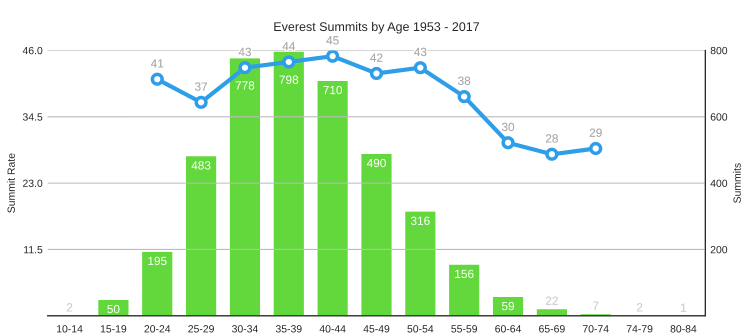 Image resolution: width=756 pixels, height=336 pixels. I want to click on x-tick-label: 30-34, so click(245, 329).